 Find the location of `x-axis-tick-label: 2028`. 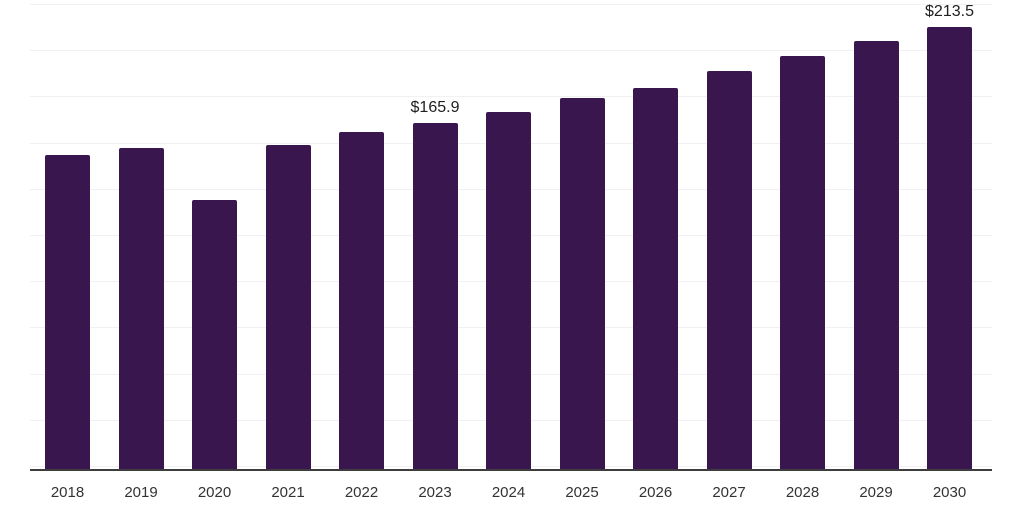

x-axis-tick-label: 2028 is located at coordinates (802, 492).